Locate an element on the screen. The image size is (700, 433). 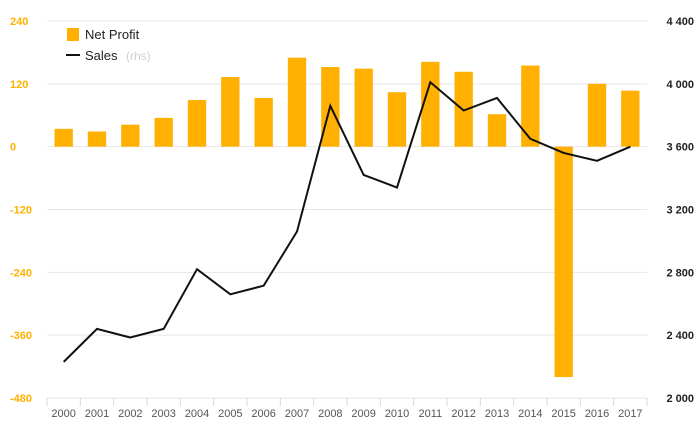
bar-2002 is located at coordinates (130, 135).